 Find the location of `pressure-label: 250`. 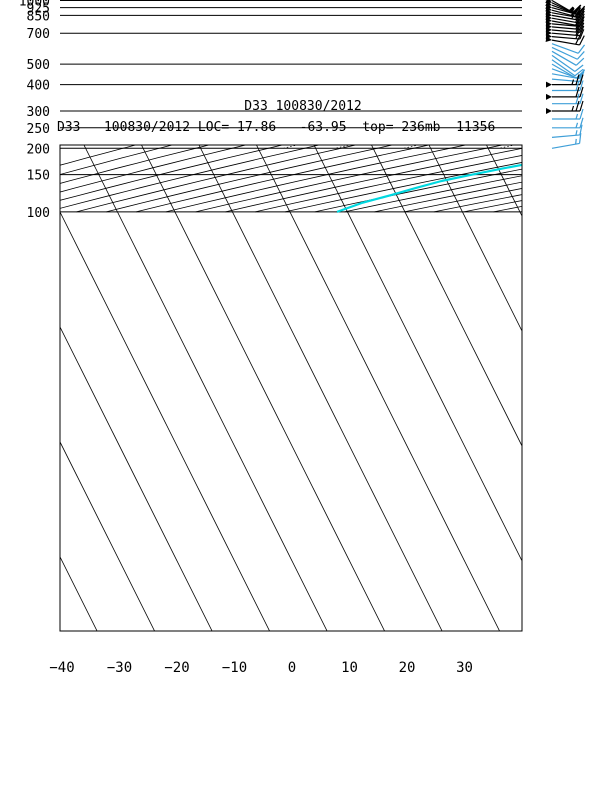

pressure-label: 250 is located at coordinates (38, 129).